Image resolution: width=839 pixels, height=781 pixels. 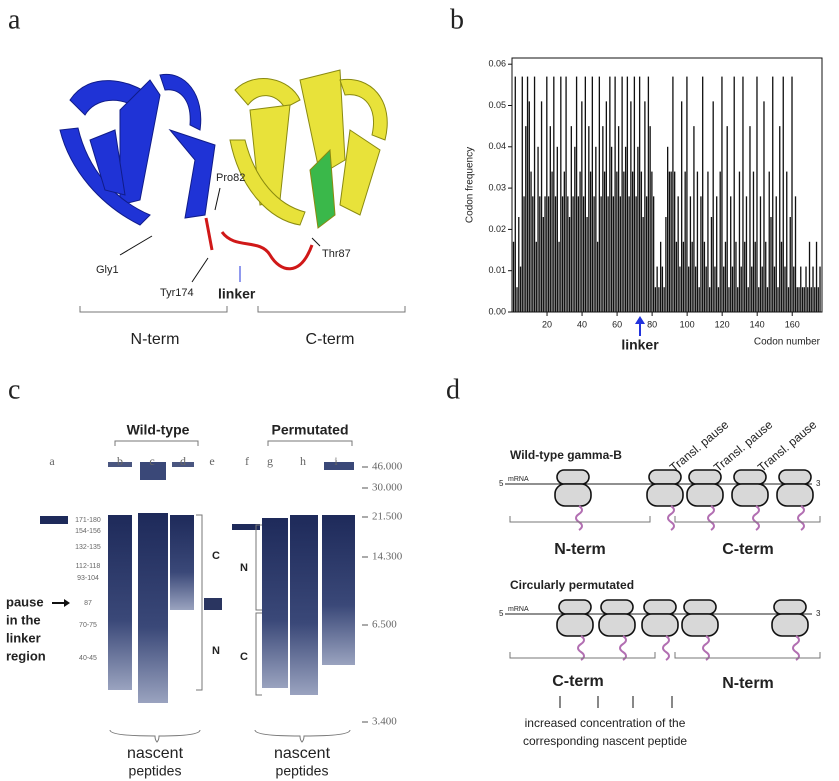 What do you see at coordinates (453, 389) in the screenshot?
I see `panel-label: d` at bounding box center [453, 389].